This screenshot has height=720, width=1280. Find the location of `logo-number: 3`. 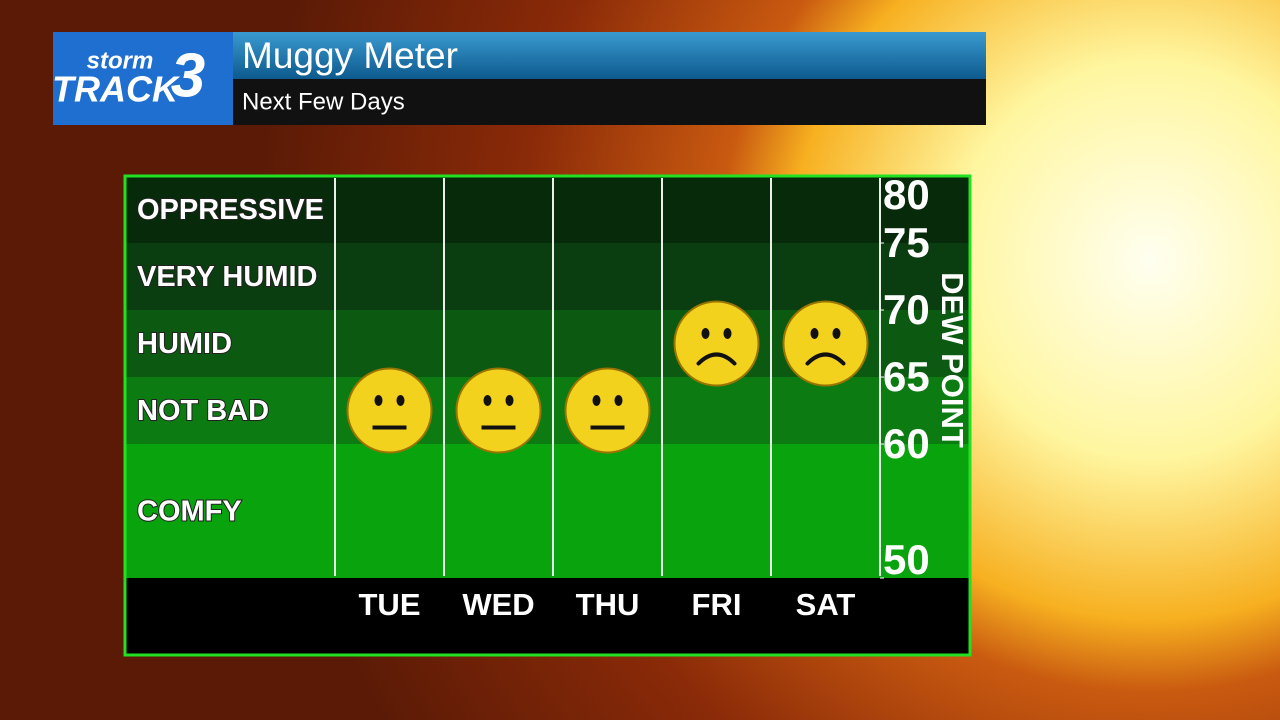

logo-number: 3 is located at coordinates (188, 75).